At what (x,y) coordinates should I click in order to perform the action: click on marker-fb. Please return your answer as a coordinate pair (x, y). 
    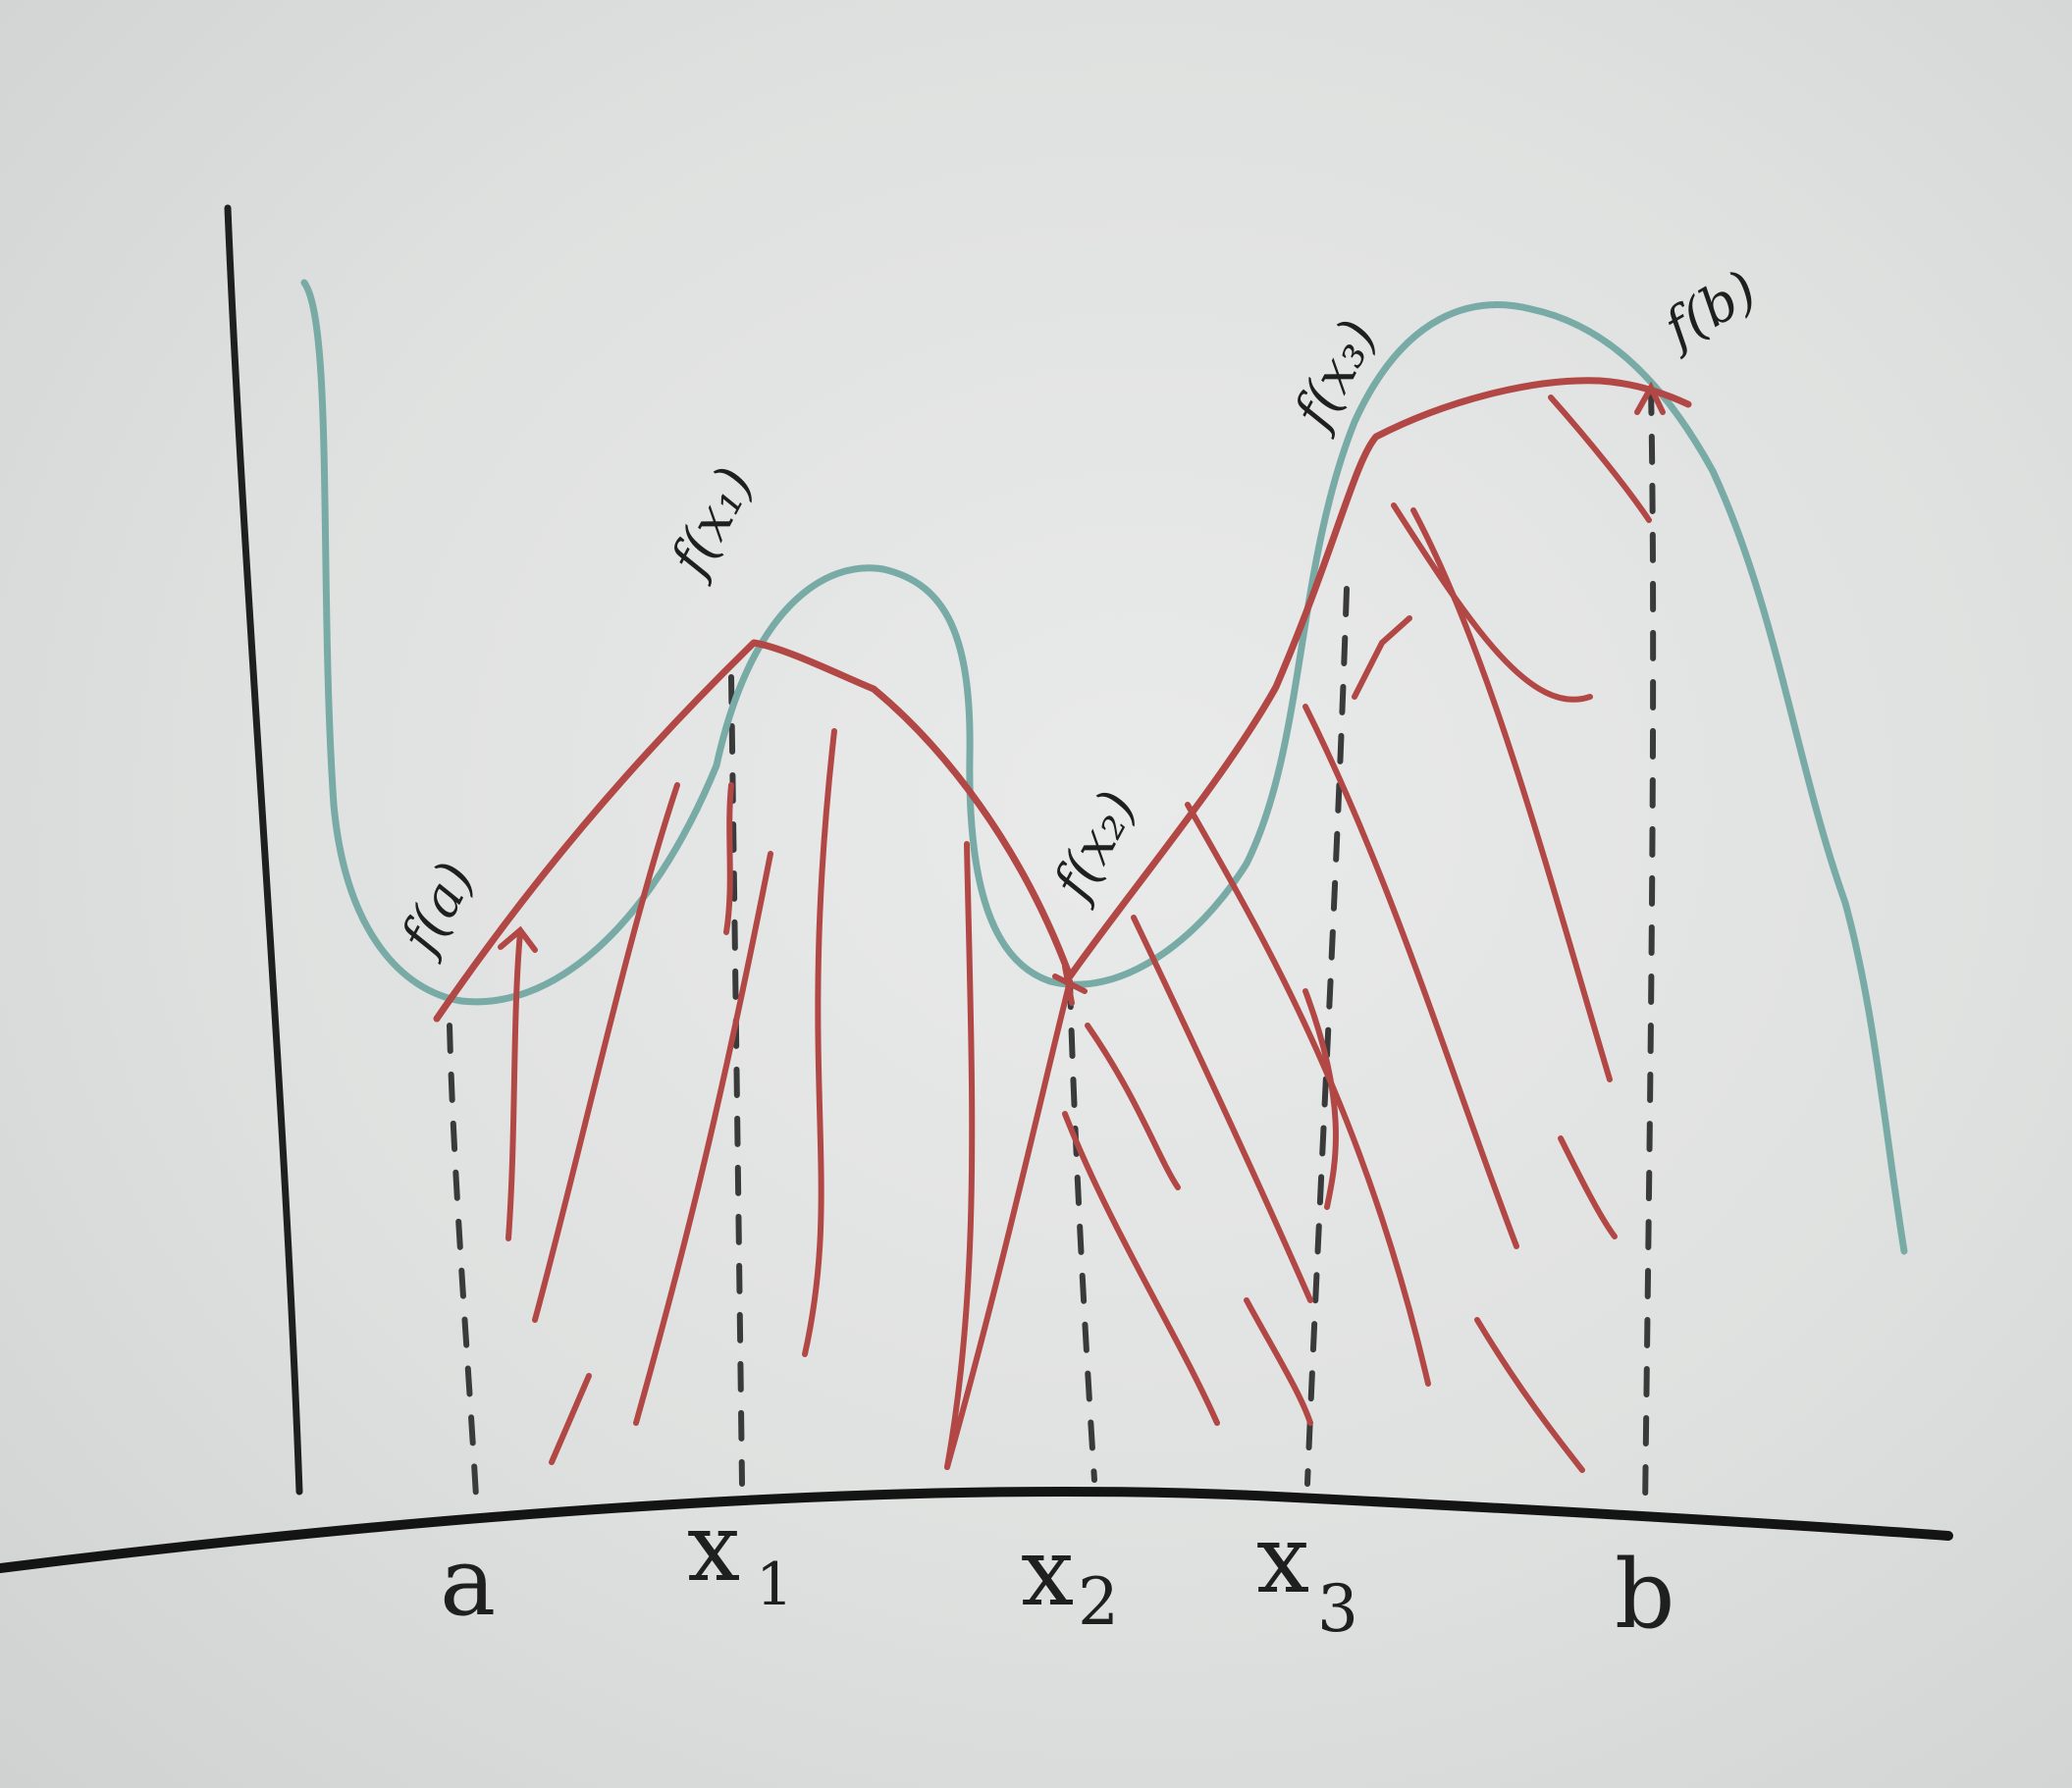
    Looking at the image, I should click on (1650, 398).